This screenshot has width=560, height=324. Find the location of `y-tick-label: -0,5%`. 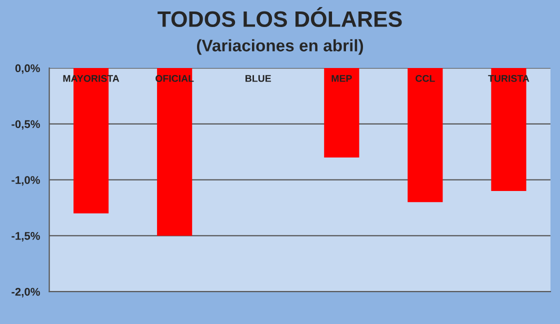

y-tick-label: -0,5% is located at coordinates (26, 125).